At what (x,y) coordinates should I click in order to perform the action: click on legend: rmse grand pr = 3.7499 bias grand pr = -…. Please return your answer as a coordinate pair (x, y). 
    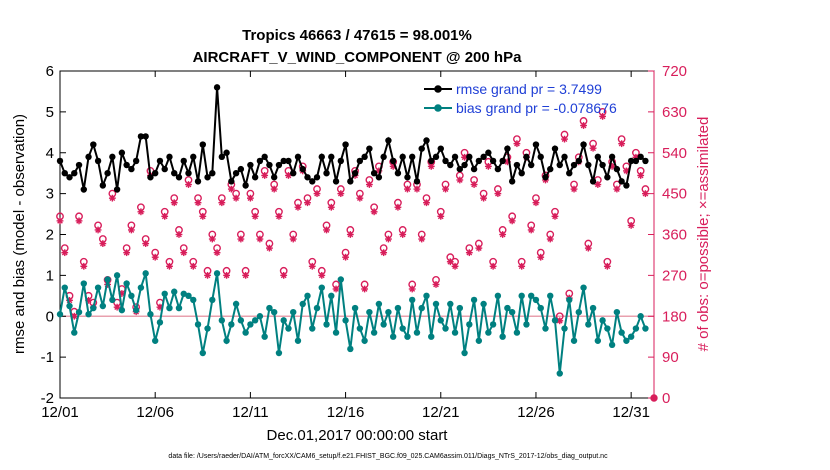
    Looking at the image, I should click on (520, 98).